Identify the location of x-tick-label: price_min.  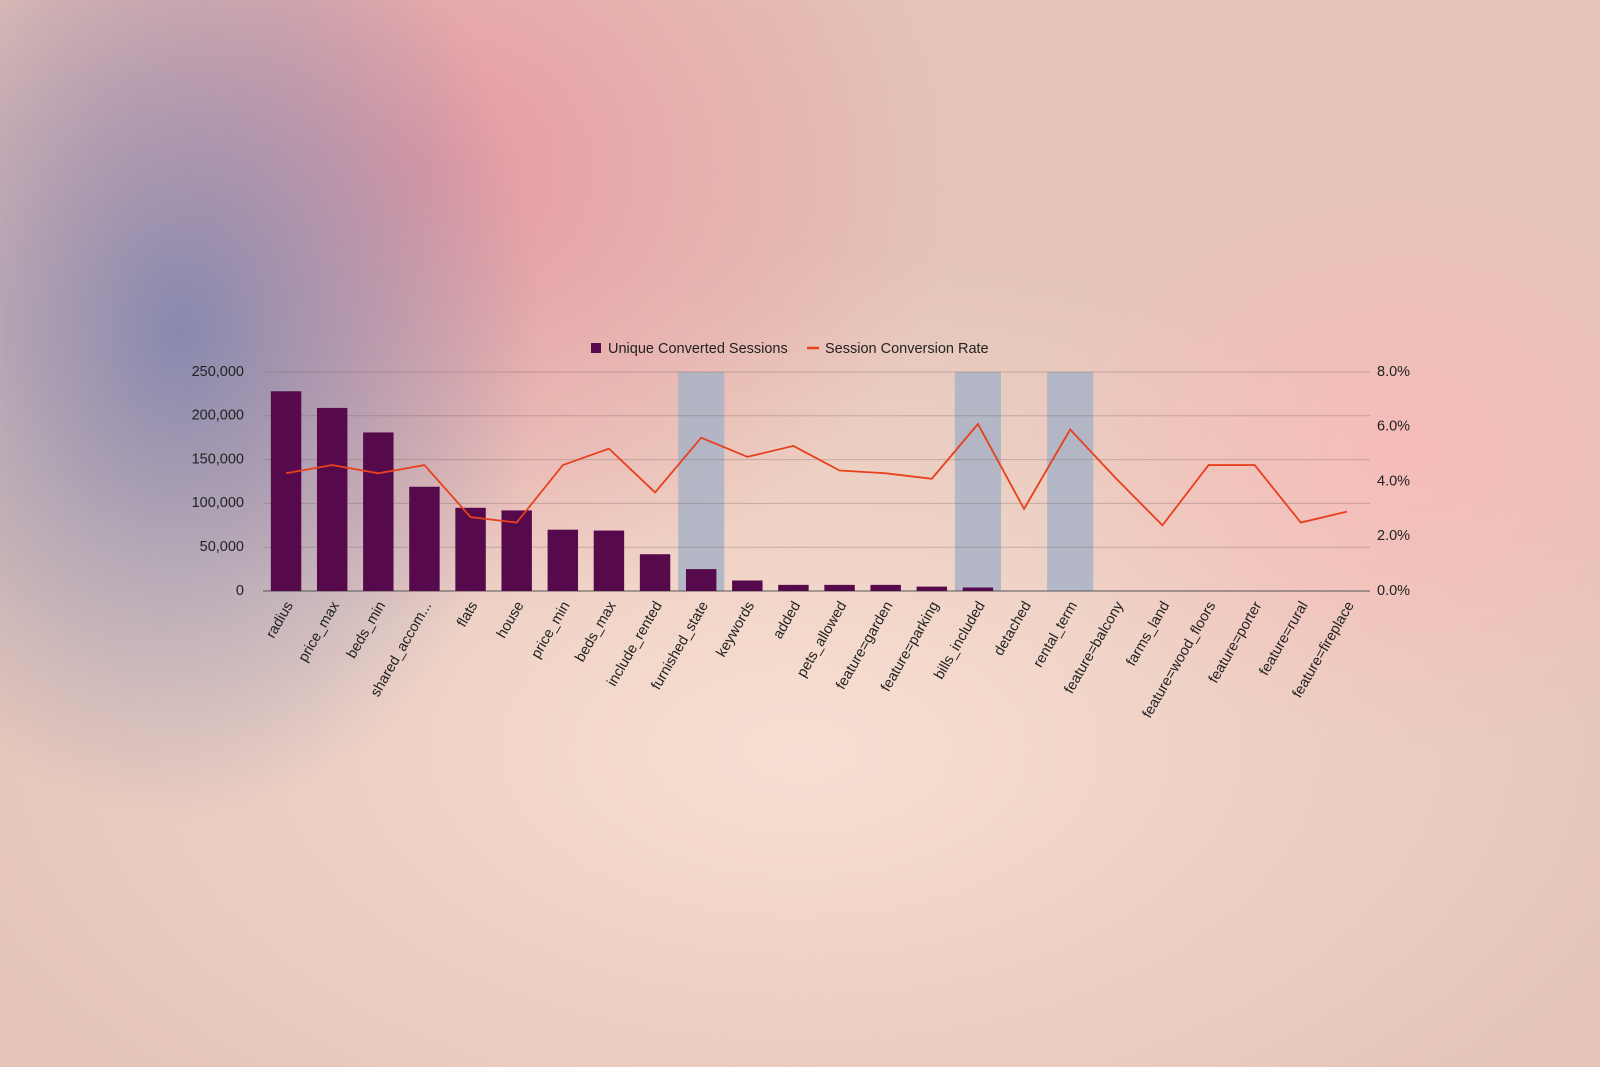
(550, 630).